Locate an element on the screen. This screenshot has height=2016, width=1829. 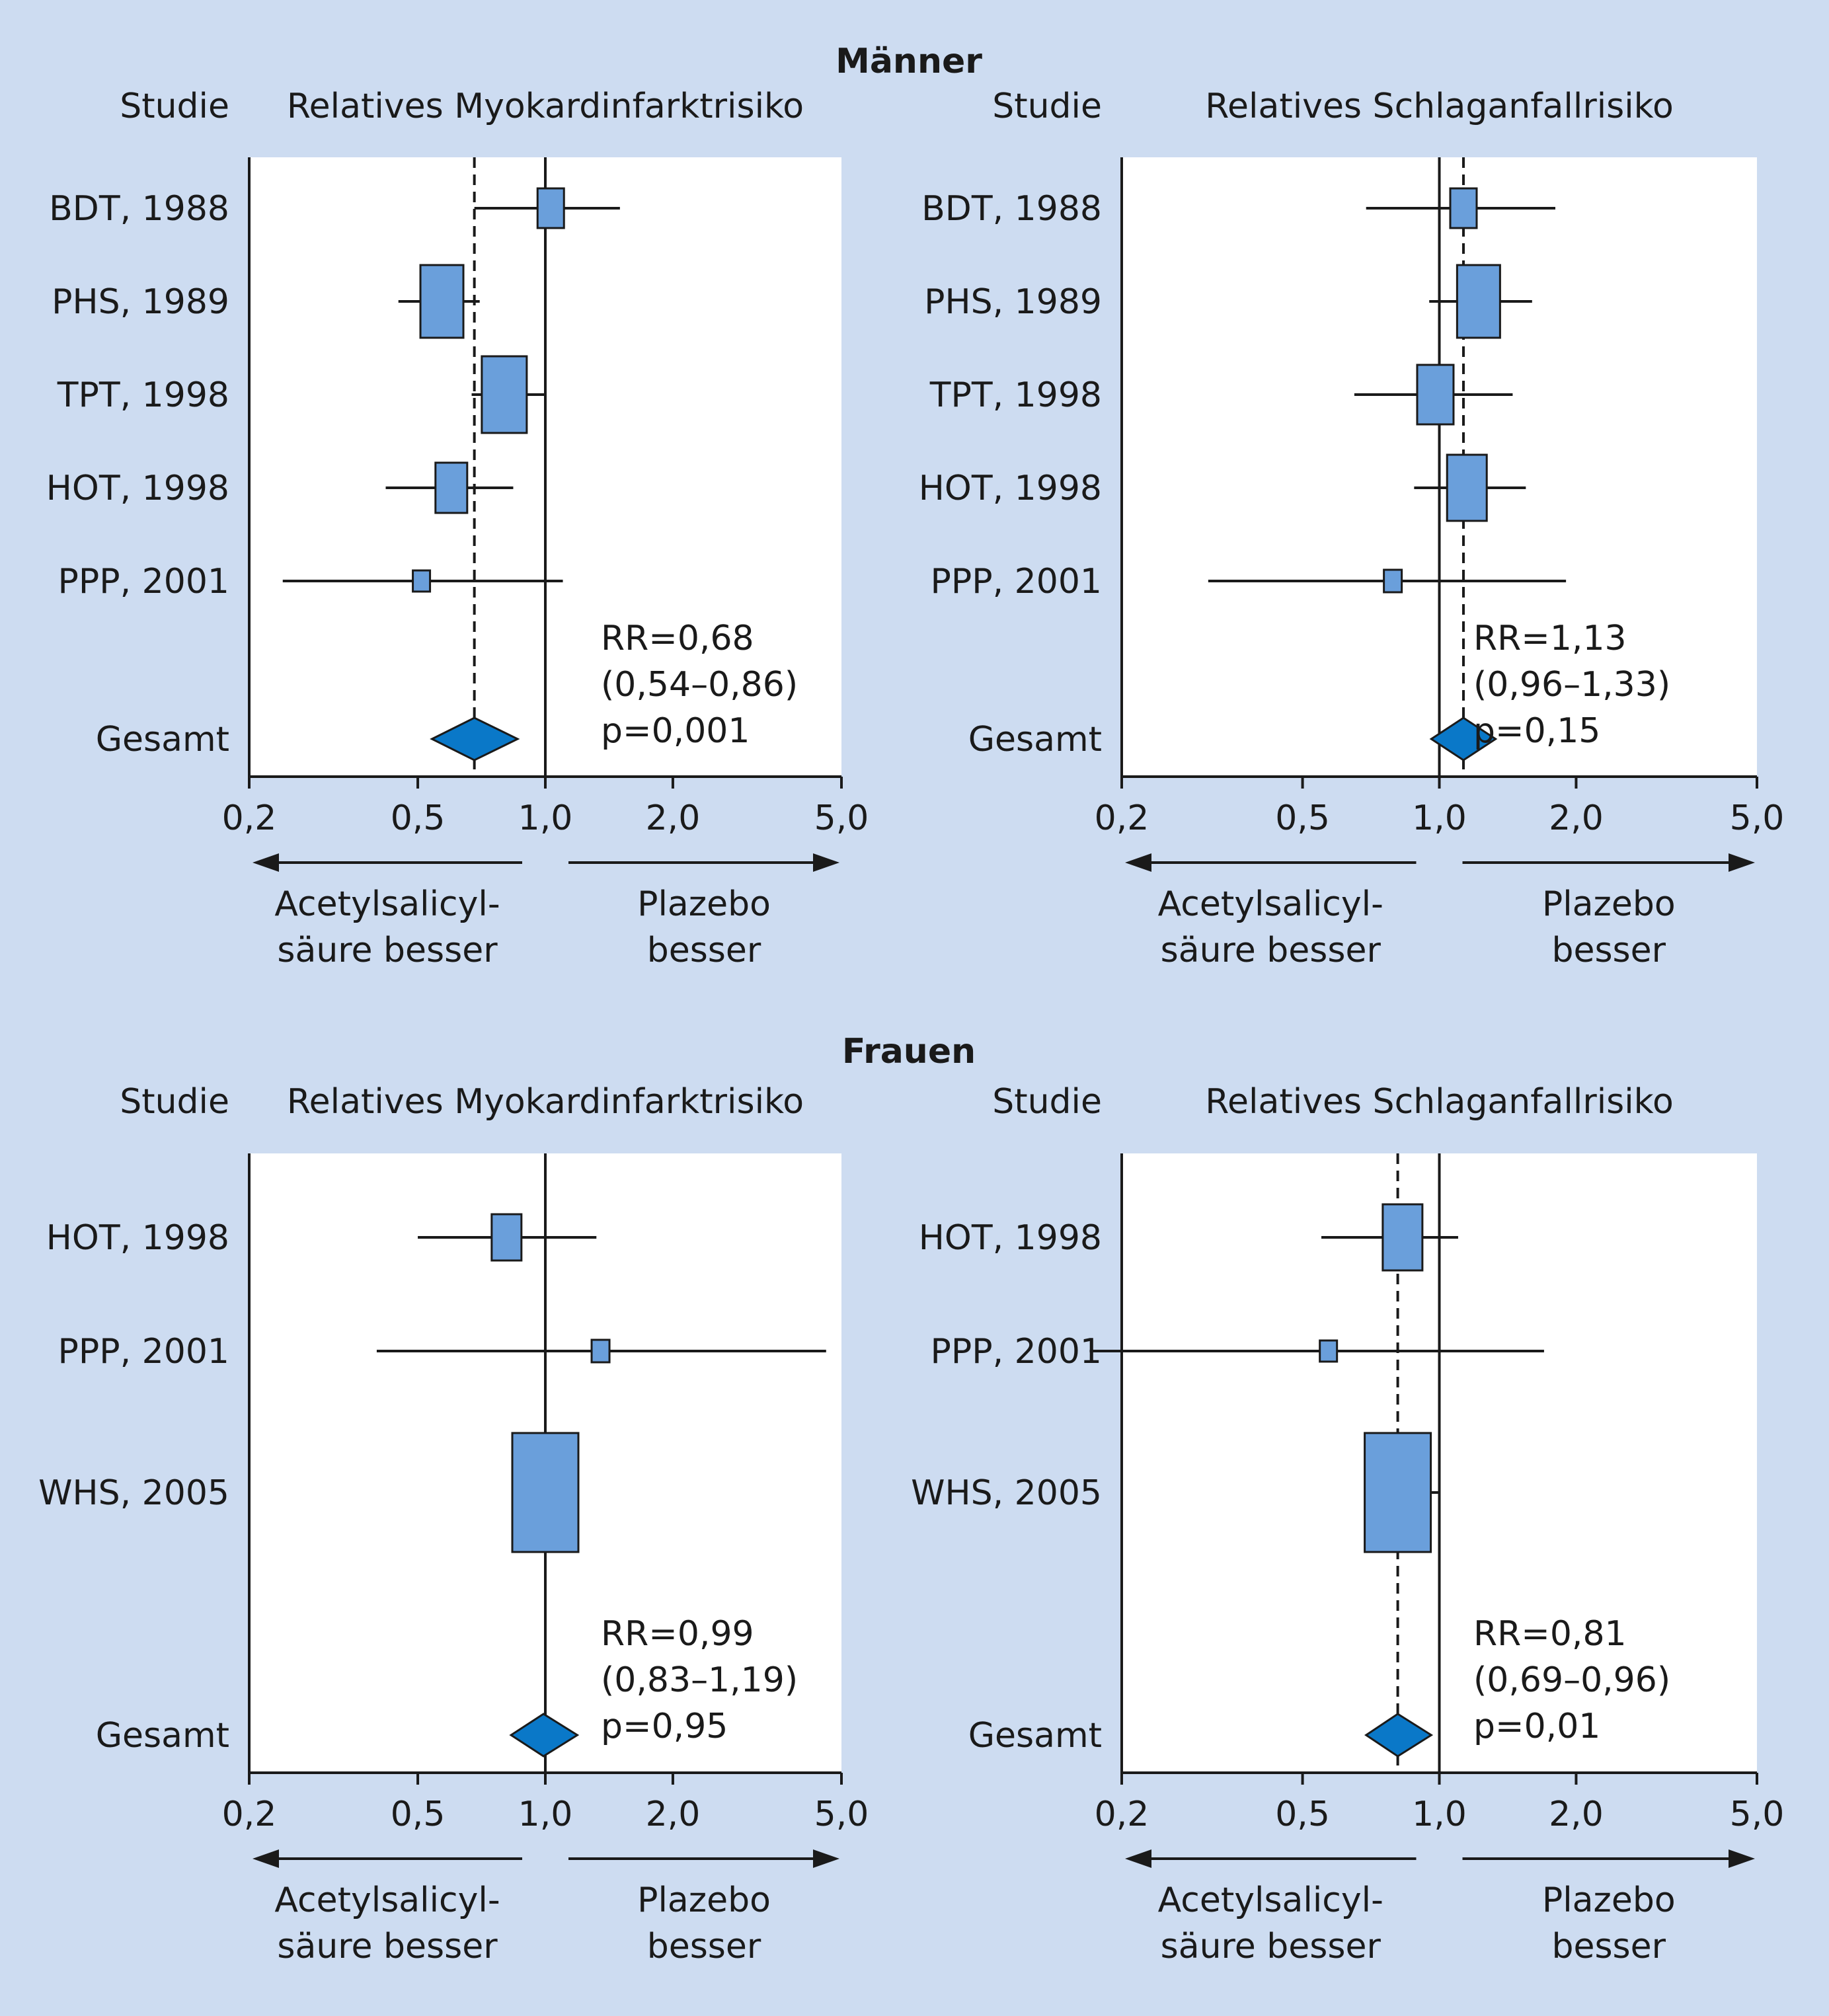
section-title-frauen: Frauen is located at coordinates (909, 1051).